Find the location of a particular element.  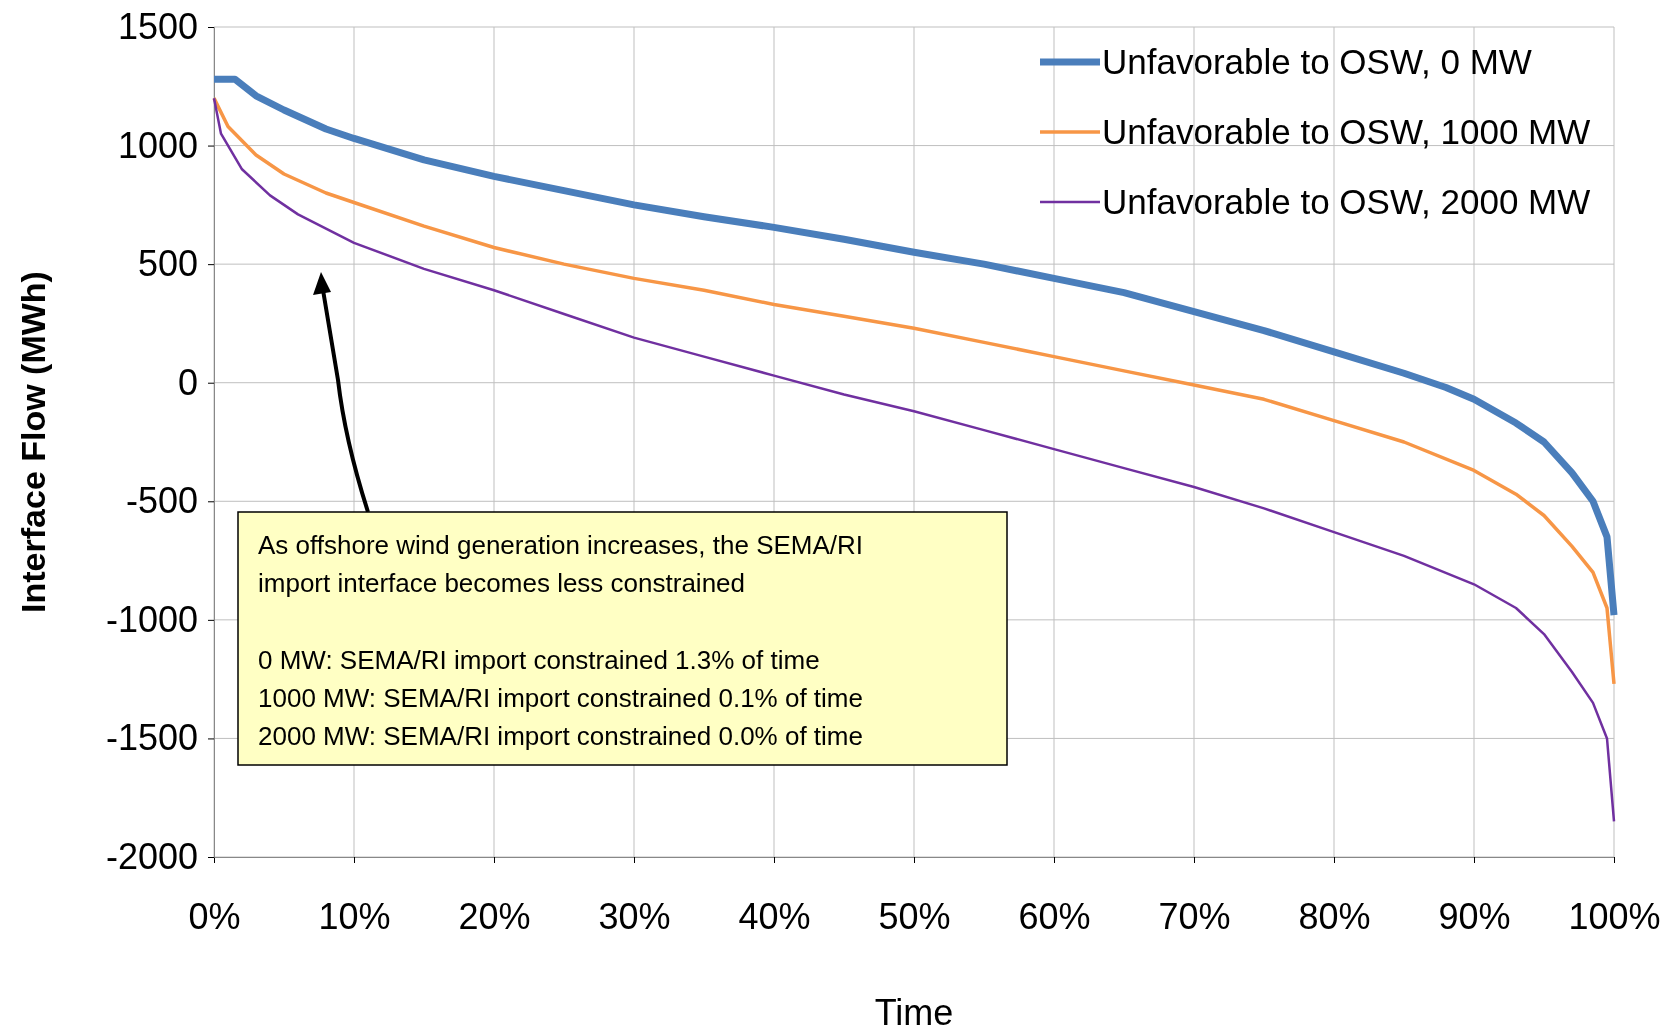

legend-label: Unfavorable to OSW, 2000 MW is located at coordinates (1346, 201).